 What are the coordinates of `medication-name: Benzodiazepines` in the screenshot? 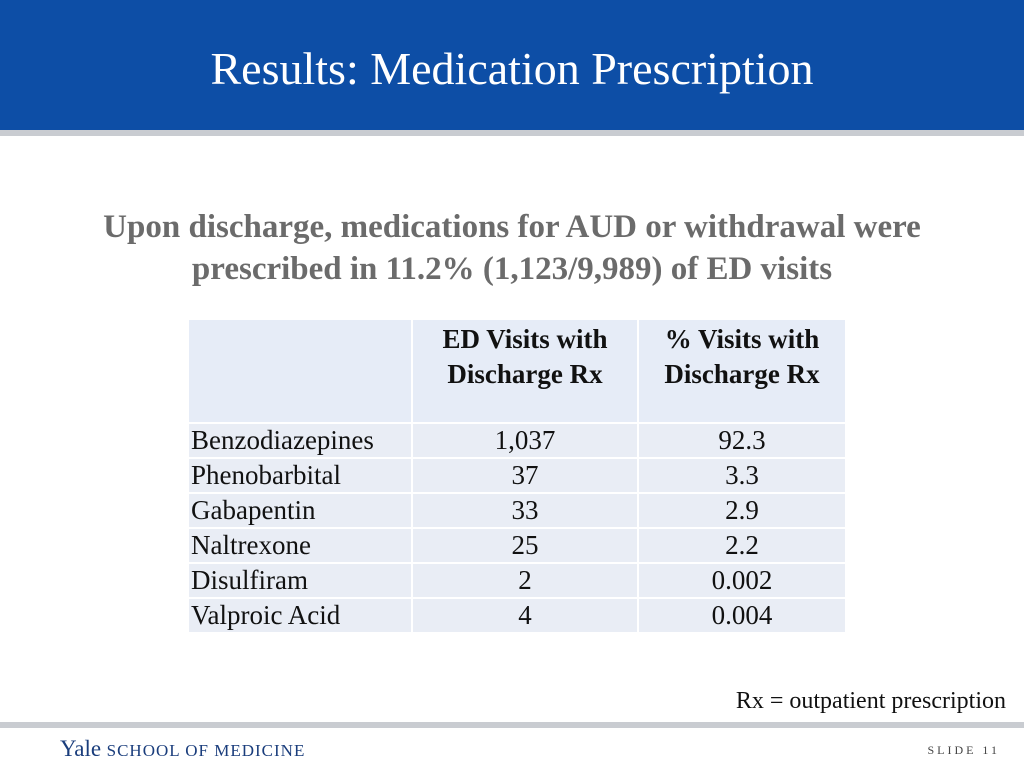 It's located at (300, 440).